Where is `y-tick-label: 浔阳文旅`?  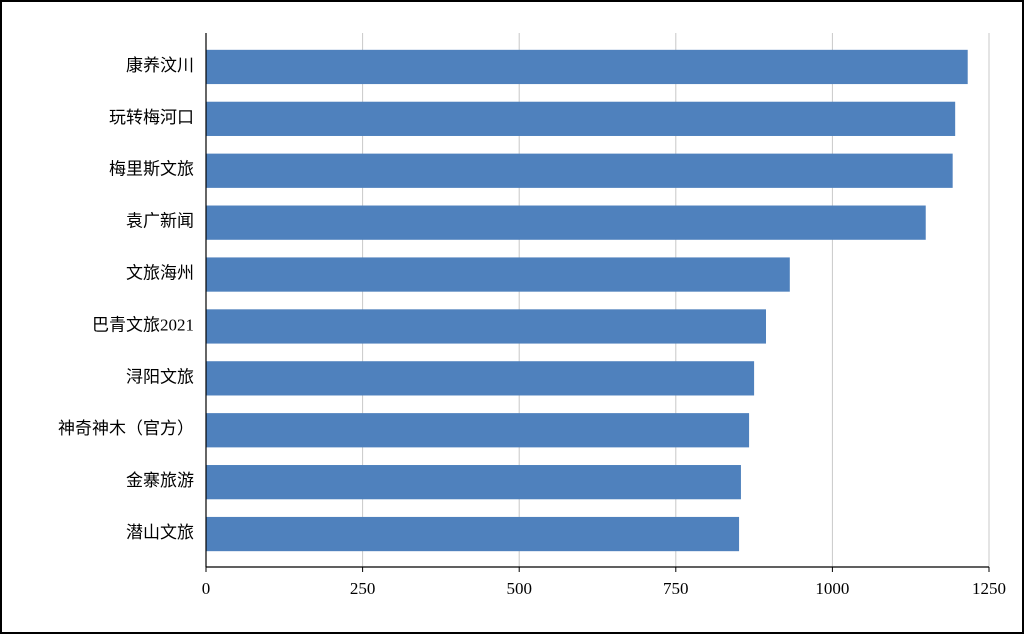 y-tick-label: 浔阳文旅 is located at coordinates (160, 376).